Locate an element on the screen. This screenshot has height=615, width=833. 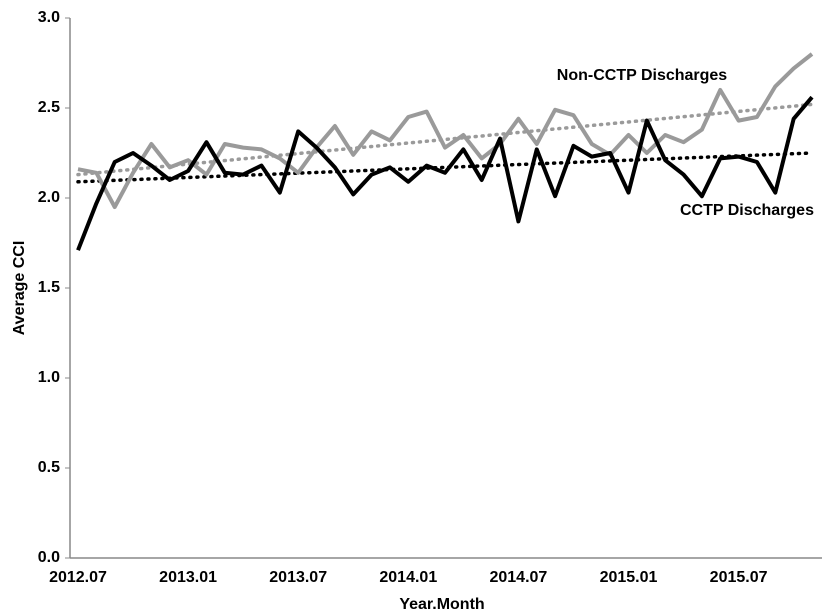
y-tick-label: 3.0 is located at coordinates (49, 17).